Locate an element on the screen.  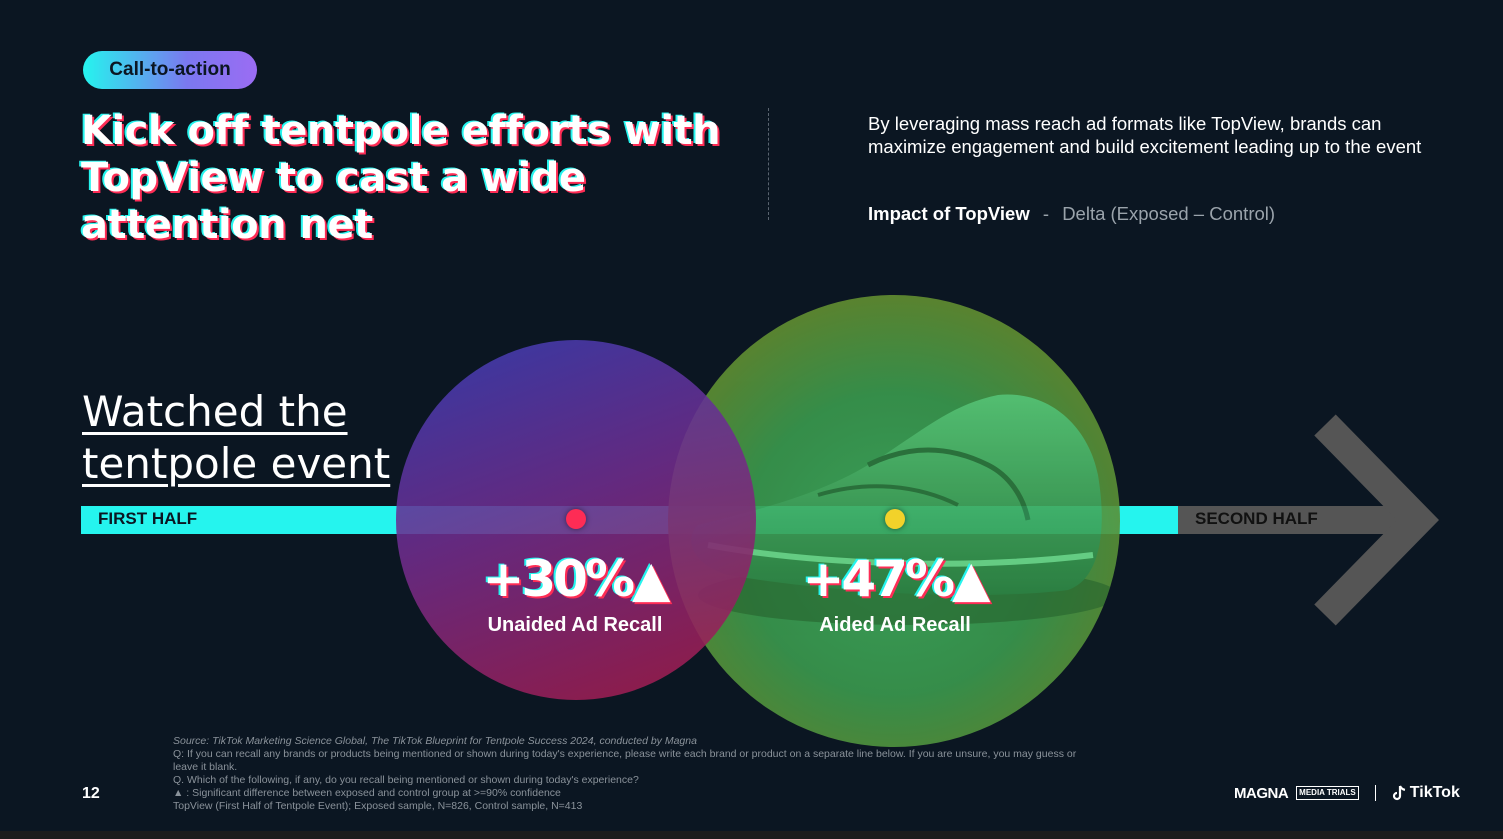
impact-label: Impact of TopView is located at coordinates (949, 213).